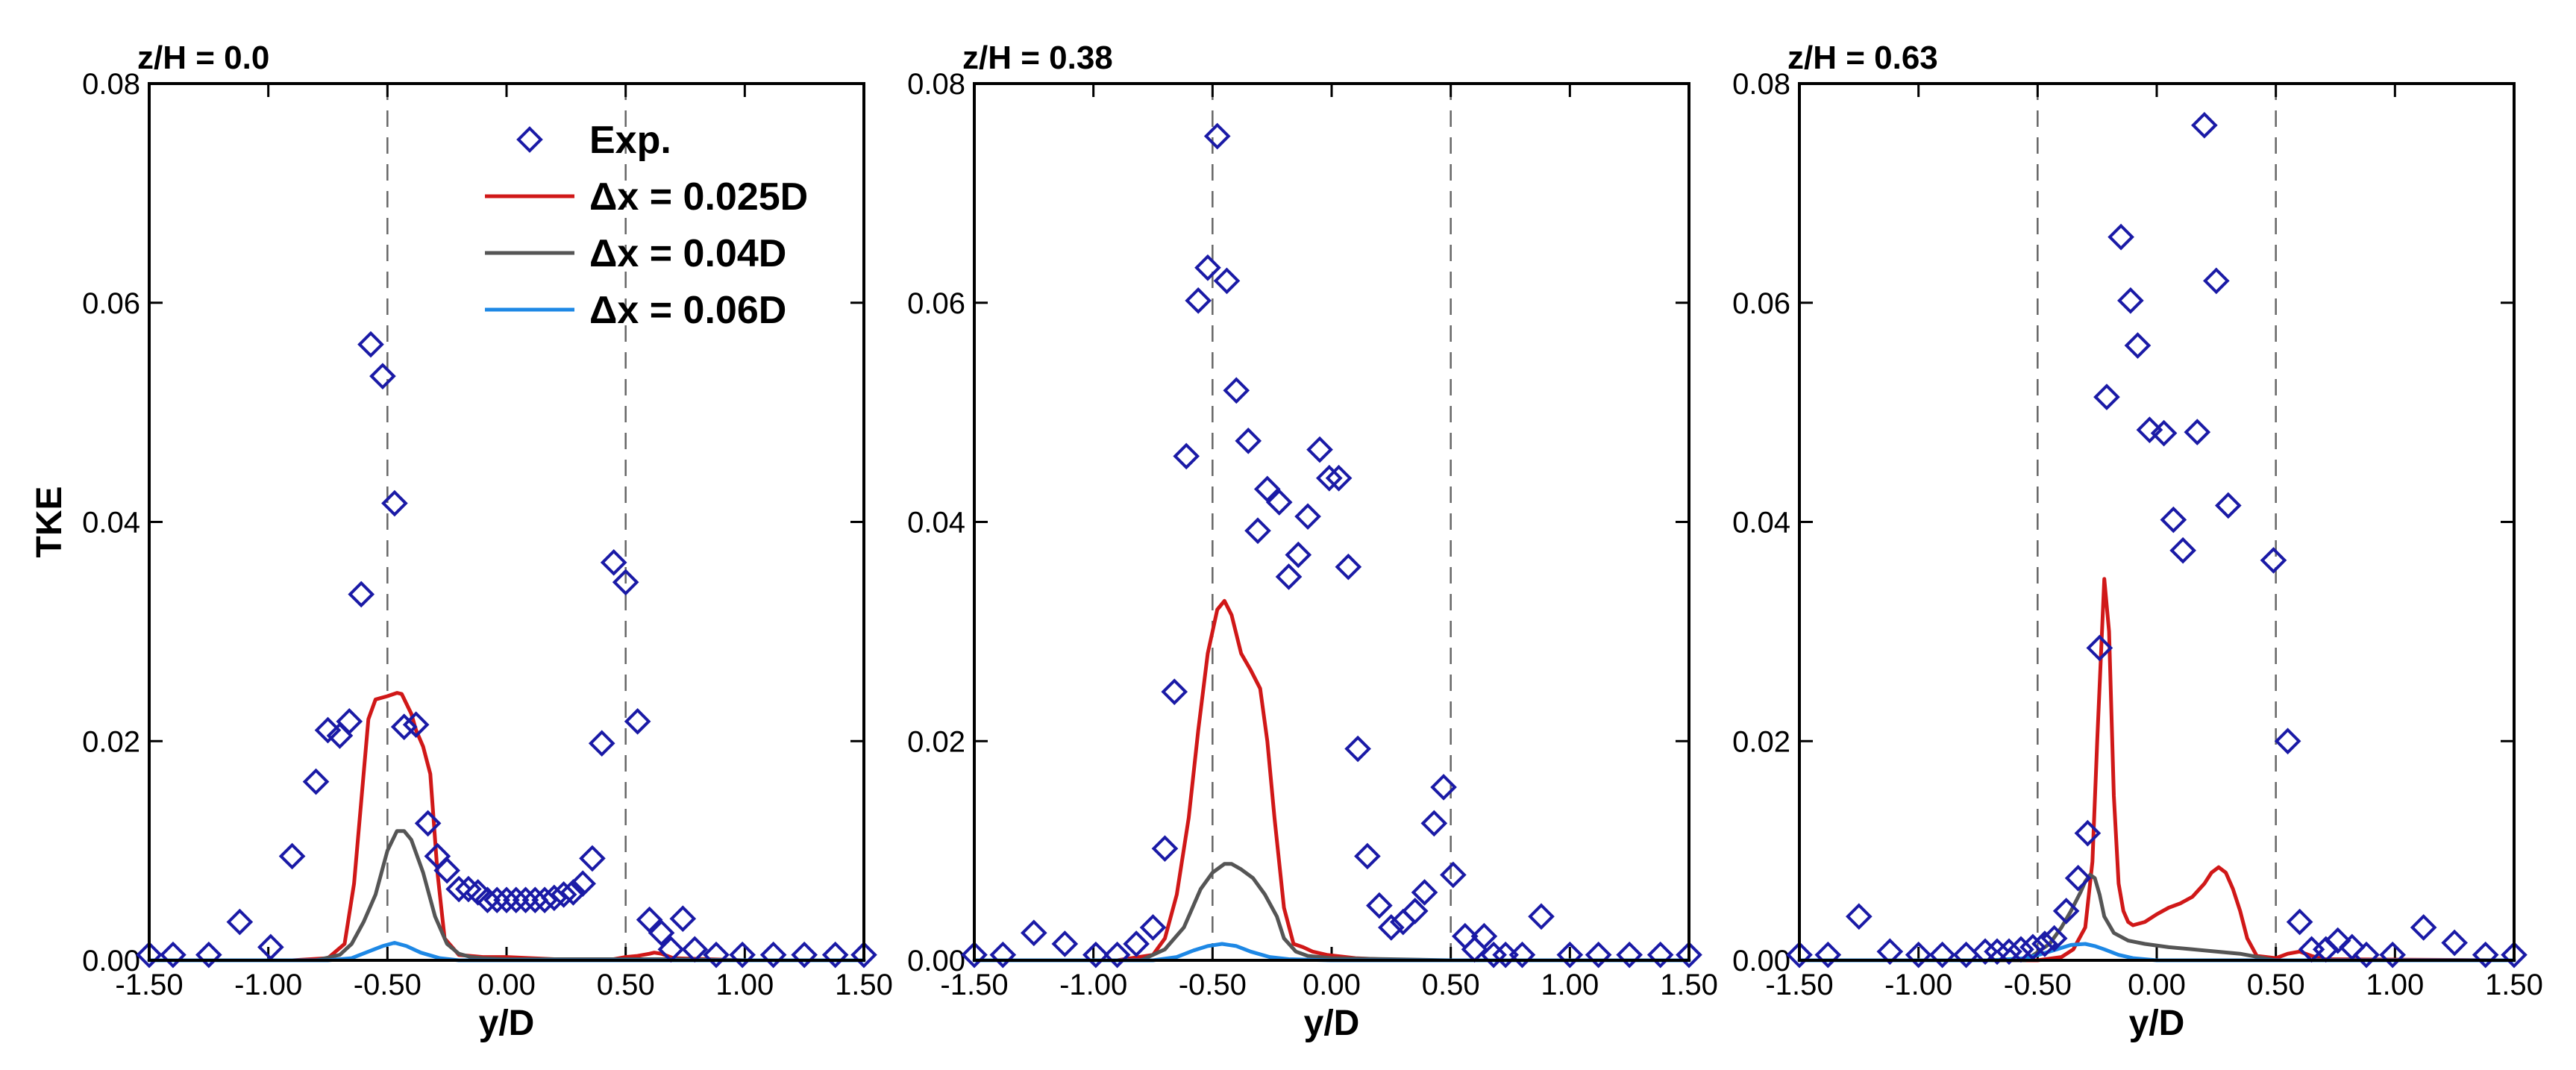 The image size is (2576, 1070). What do you see at coordinates (698, 197) in the screenshot?
I see `legend-label: Δx = 0.025D` at bounding box center [698, 197].